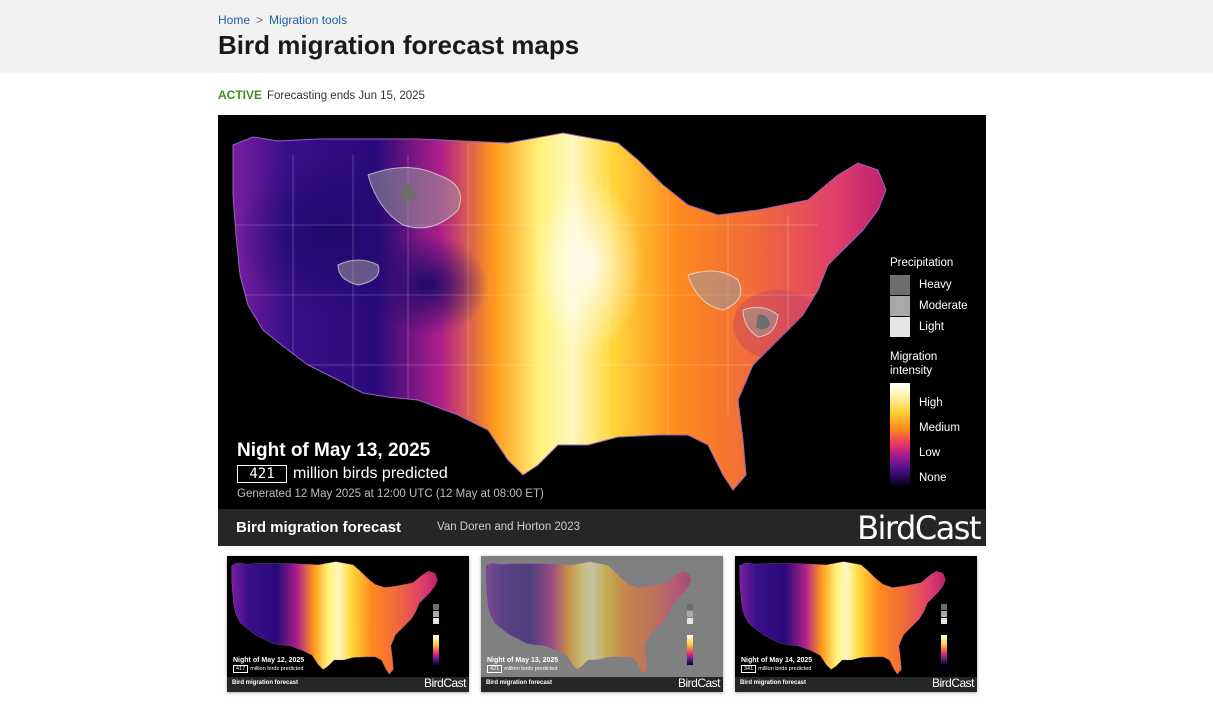  I want to click on thumb-count: 341, so click(749, 669).